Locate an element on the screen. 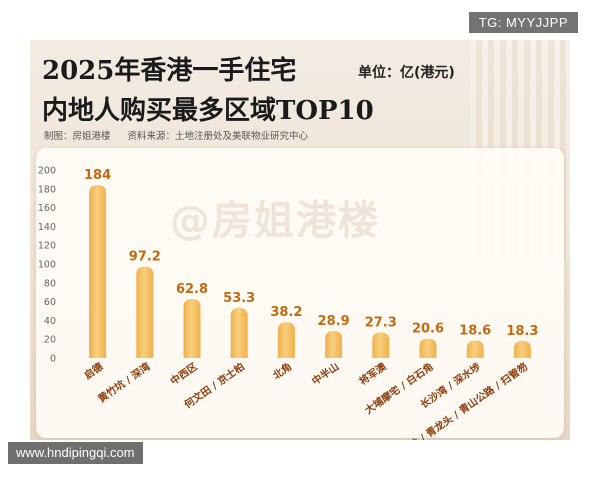 Image resolution: width=600 pixels, height=480 pixels. value-label: 18.3 is located at coordinates (522, 331).